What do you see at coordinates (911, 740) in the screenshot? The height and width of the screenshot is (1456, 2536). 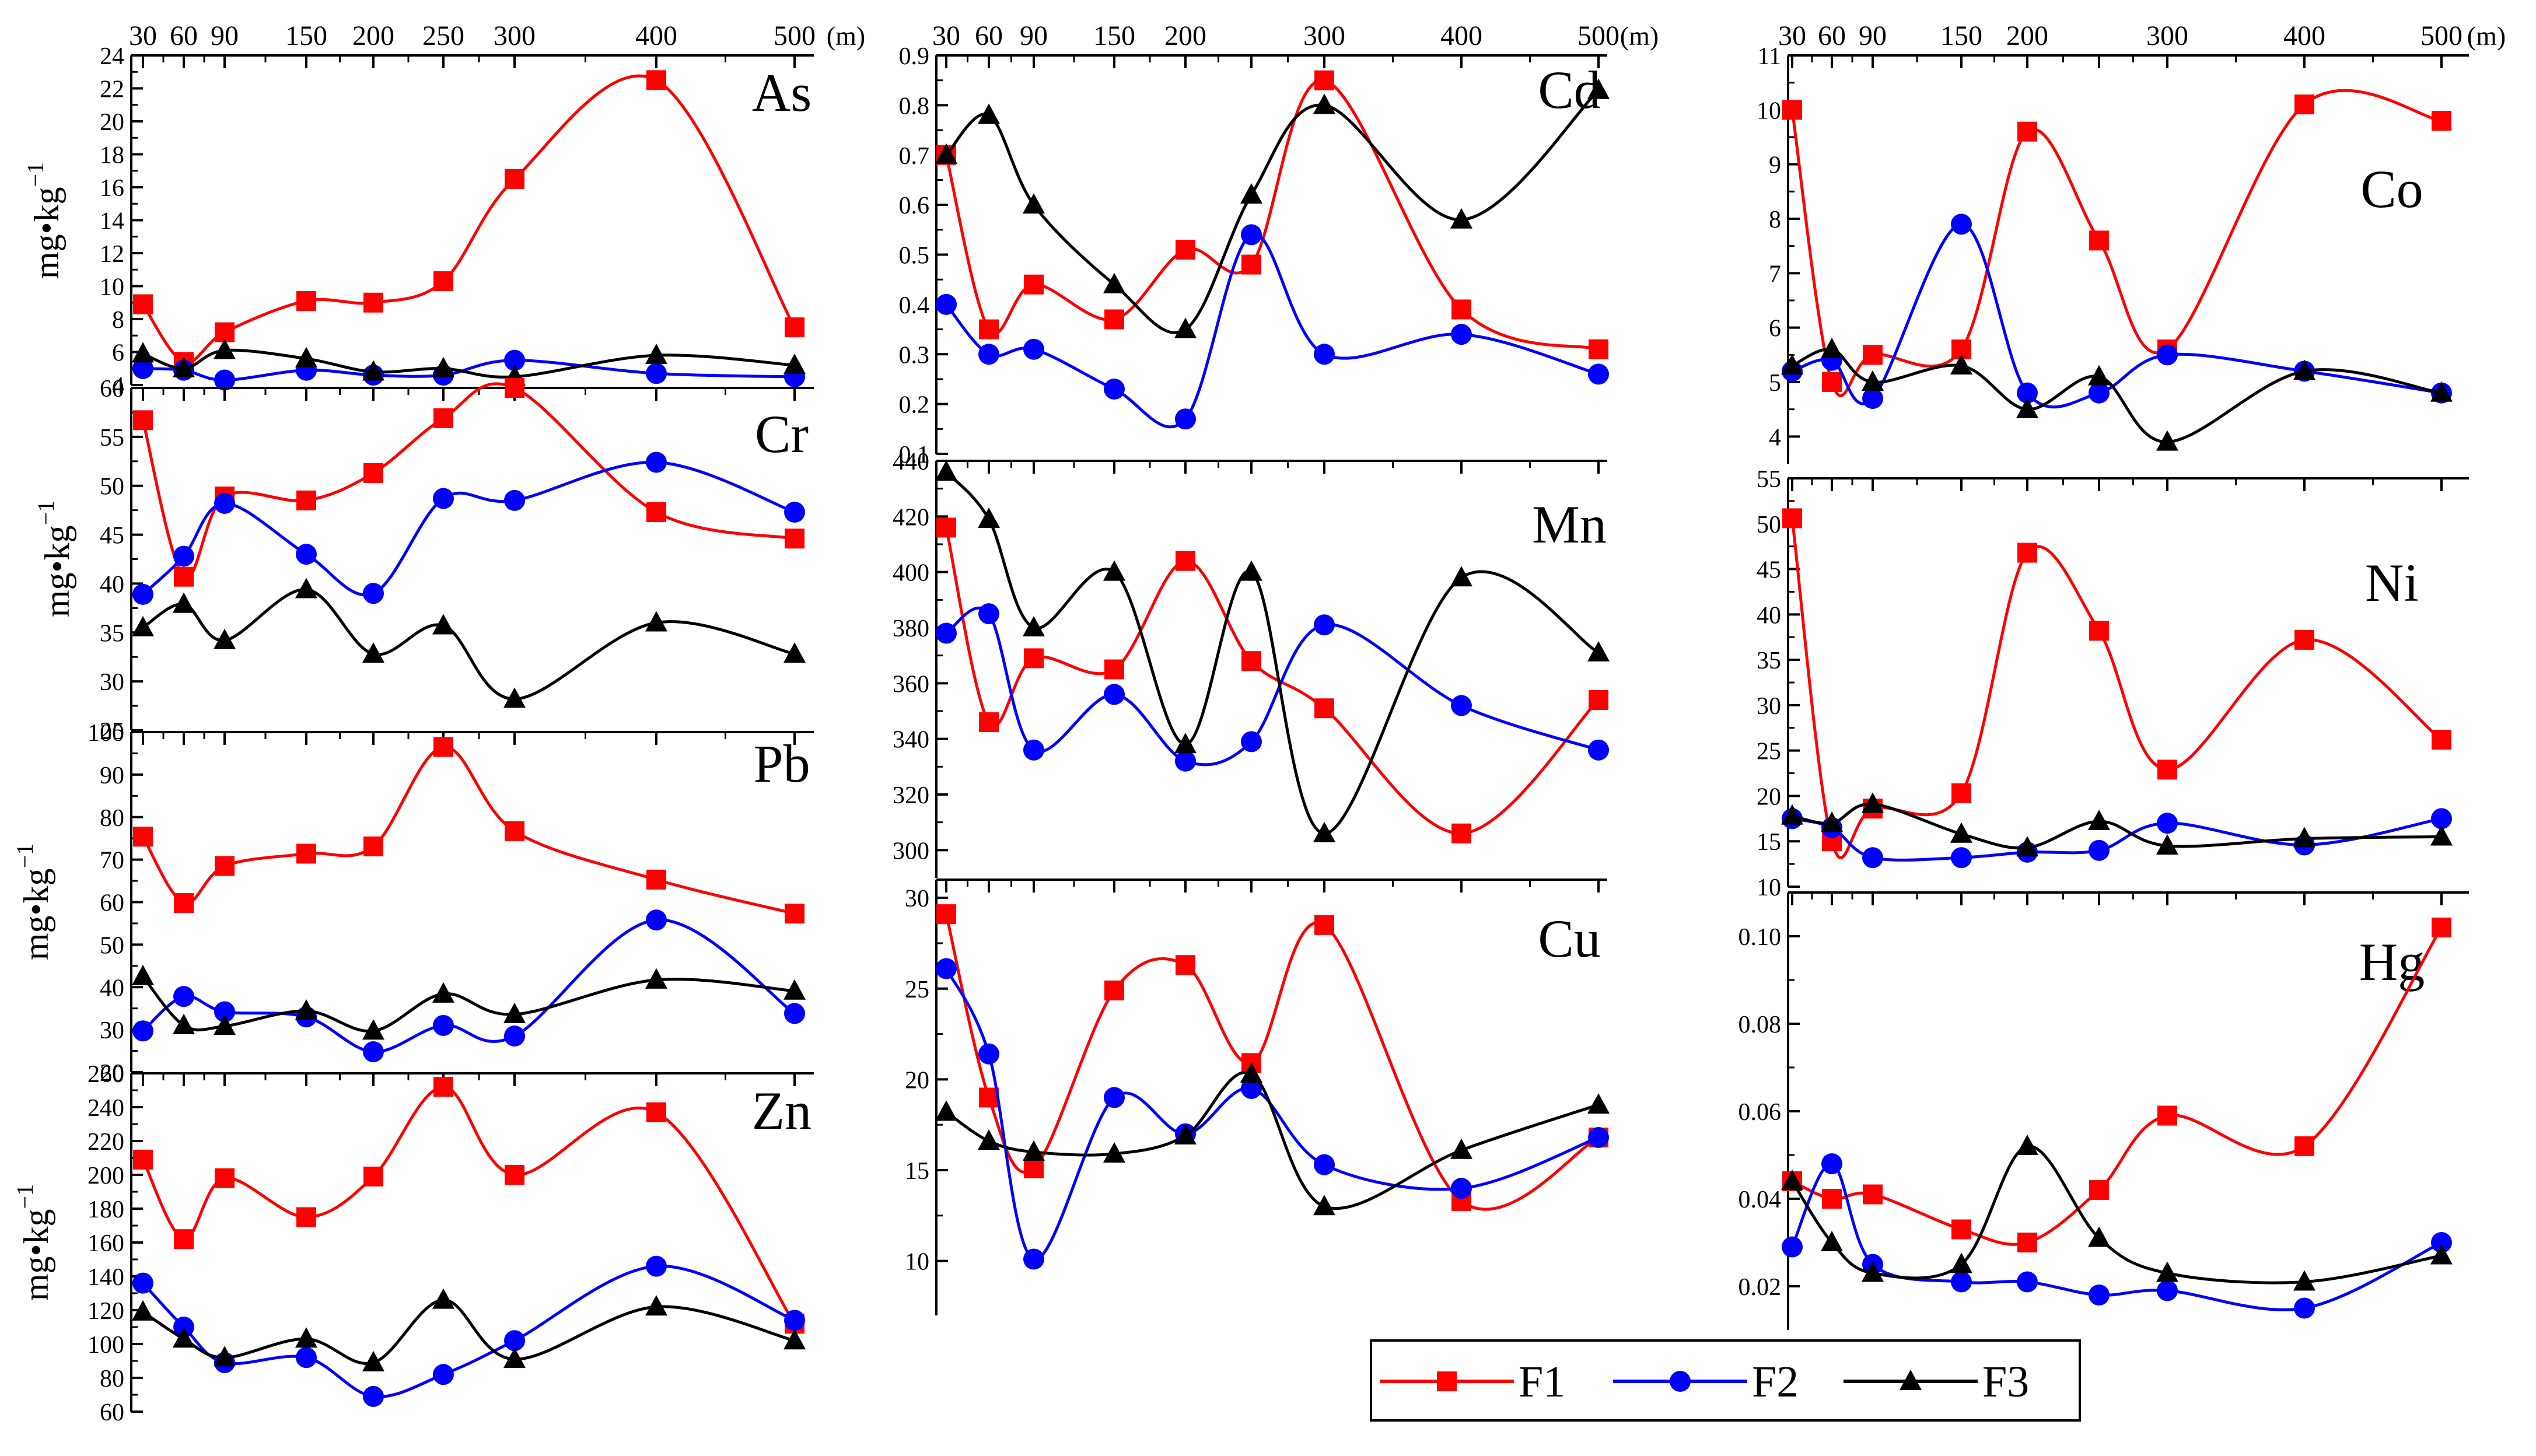 I see `y-tick-label: 340` at bounding box center [911, 740].